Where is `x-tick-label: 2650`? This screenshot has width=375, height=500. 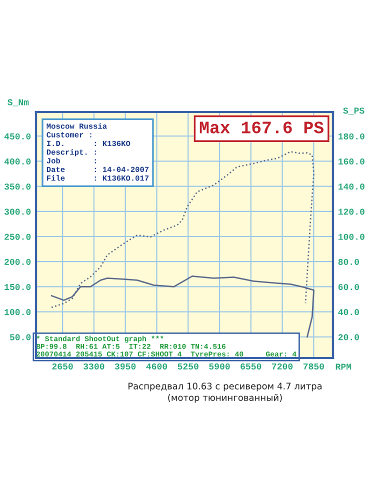 x-tick-label: 2650 is located at coordinates (62, 366).